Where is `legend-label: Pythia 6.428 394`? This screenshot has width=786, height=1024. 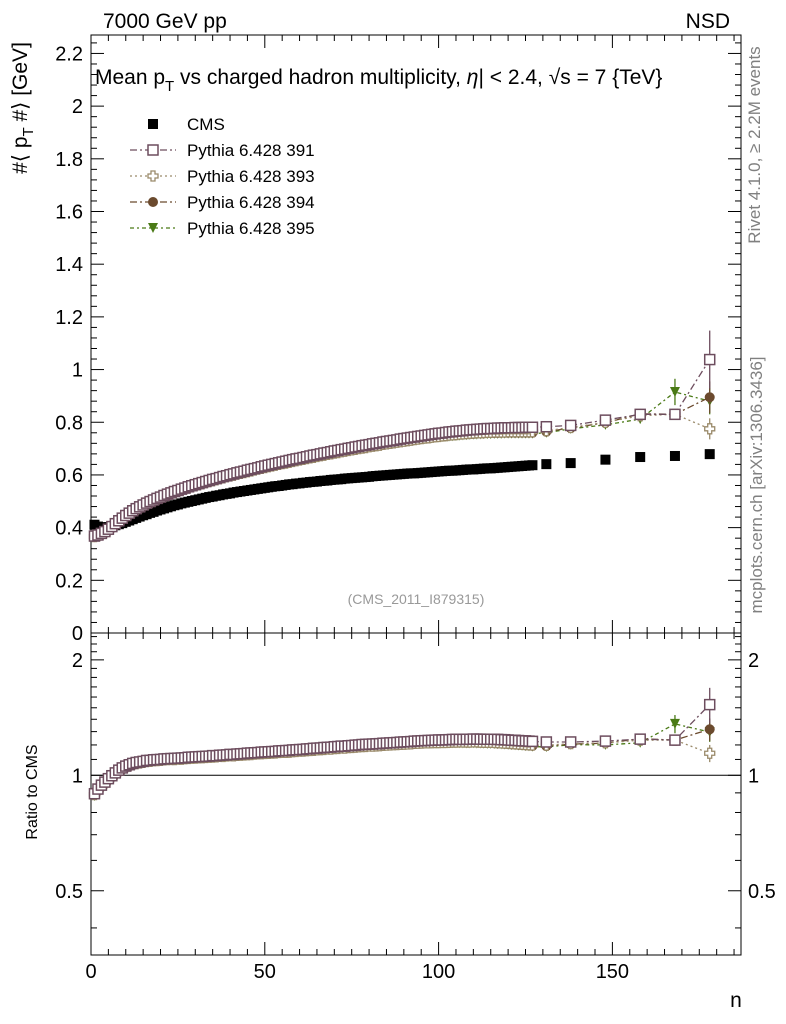 legend-label: Pythia 6.428 394 is located at coordinates (251, 202).